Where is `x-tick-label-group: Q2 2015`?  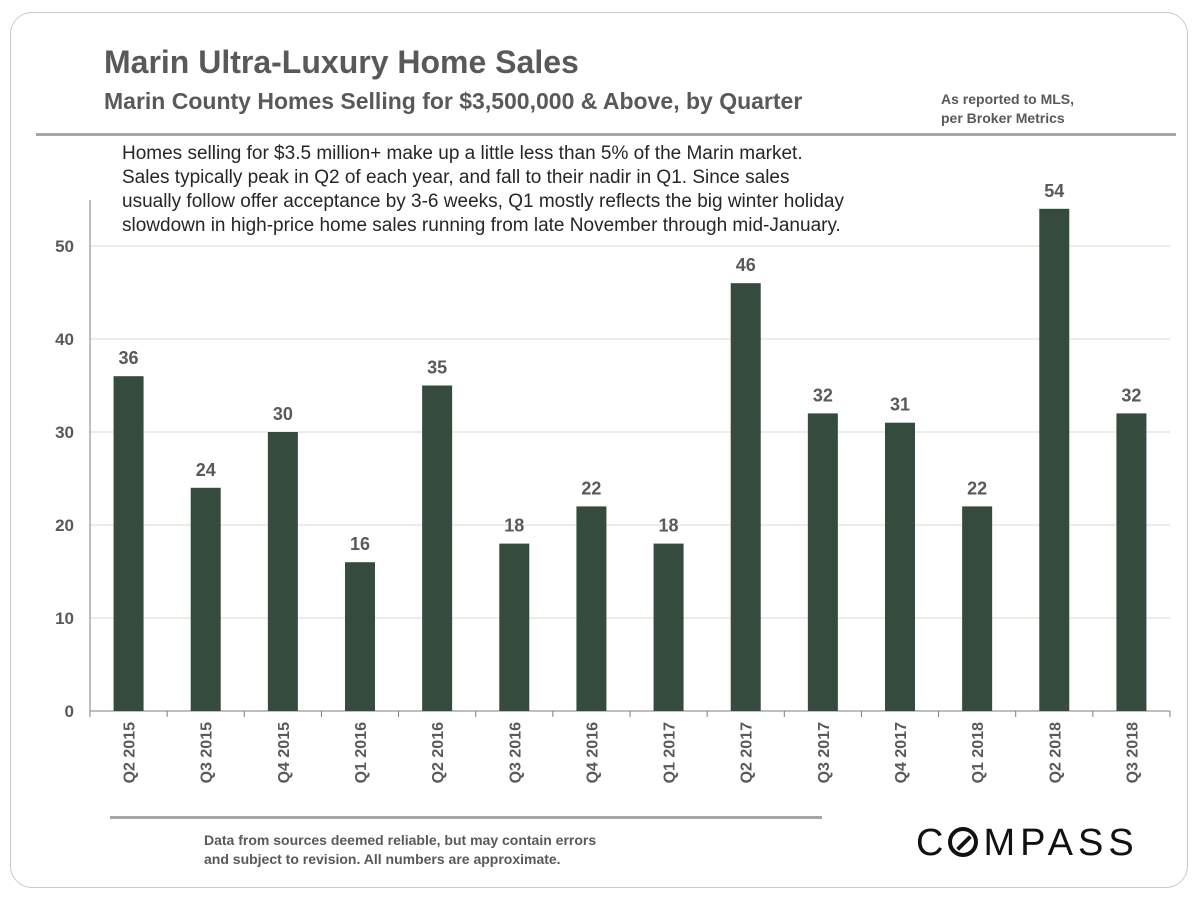 x-tick-label-group: Q2 2015 is located at coordinates (130, 752).